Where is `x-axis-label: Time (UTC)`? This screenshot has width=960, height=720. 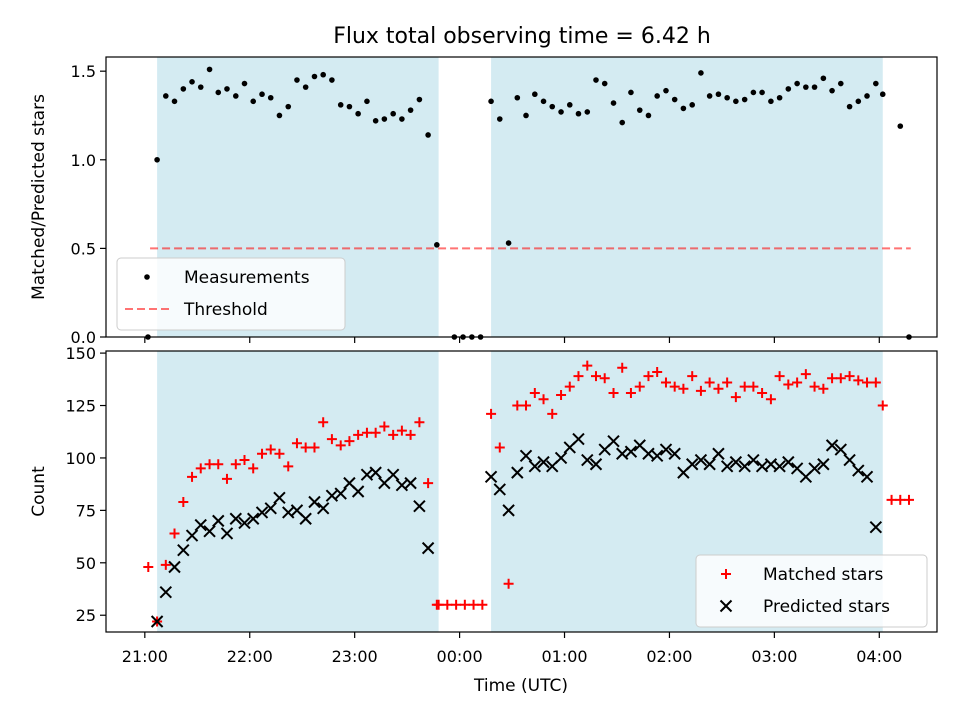
x-axis-label: Time (UTC) is located at coordinates (520, 686).